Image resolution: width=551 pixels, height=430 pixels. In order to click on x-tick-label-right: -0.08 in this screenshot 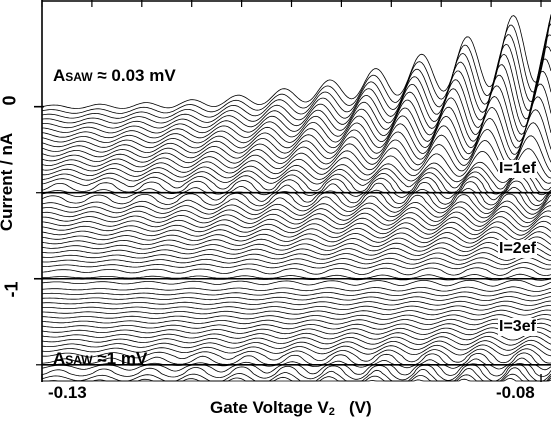, I will do `click(515, 392)`.